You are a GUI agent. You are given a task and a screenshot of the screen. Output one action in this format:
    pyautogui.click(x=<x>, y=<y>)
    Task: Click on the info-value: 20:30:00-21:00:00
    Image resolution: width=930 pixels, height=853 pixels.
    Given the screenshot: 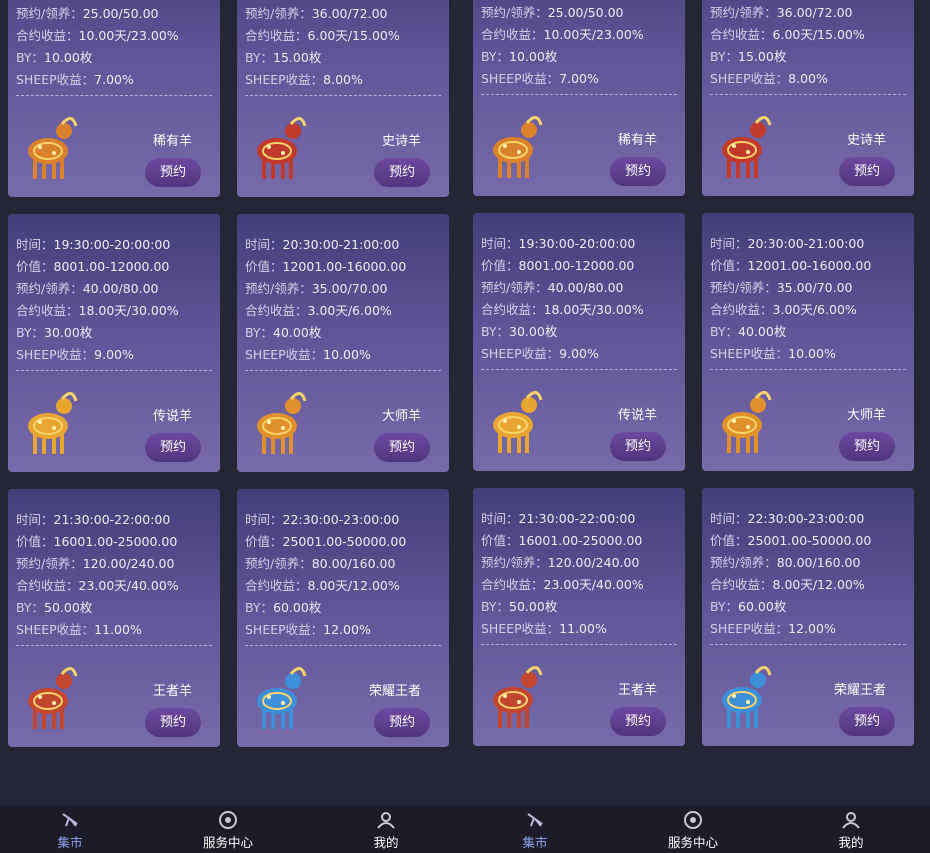 What is the action you would take?
    pyautogui.click(x=341, y=244)
    